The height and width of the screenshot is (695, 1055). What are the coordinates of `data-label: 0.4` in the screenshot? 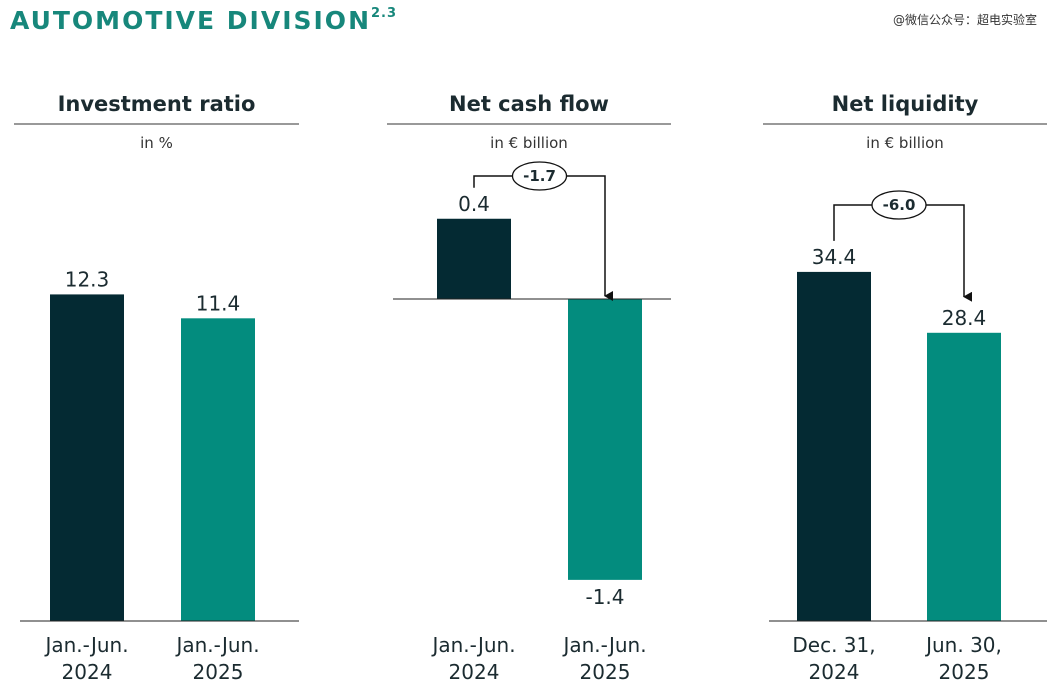 It's located at (474, 204).